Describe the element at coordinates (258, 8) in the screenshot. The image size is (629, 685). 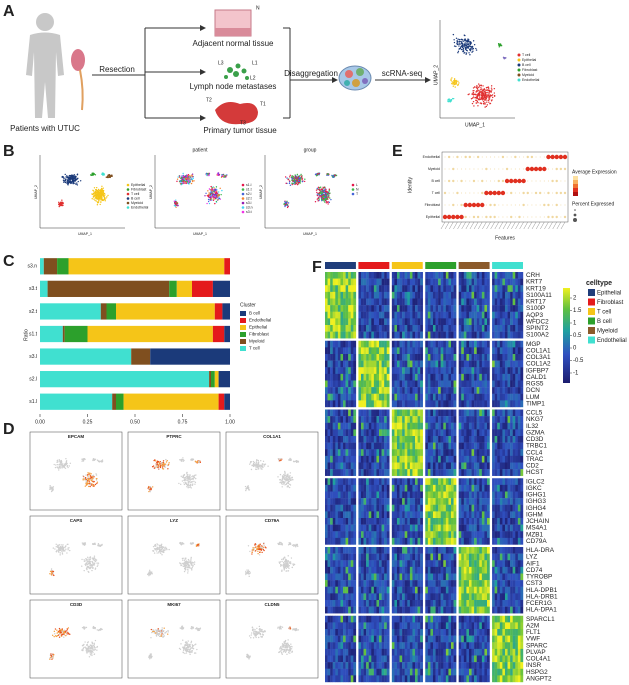
I see `label: N` at that location.